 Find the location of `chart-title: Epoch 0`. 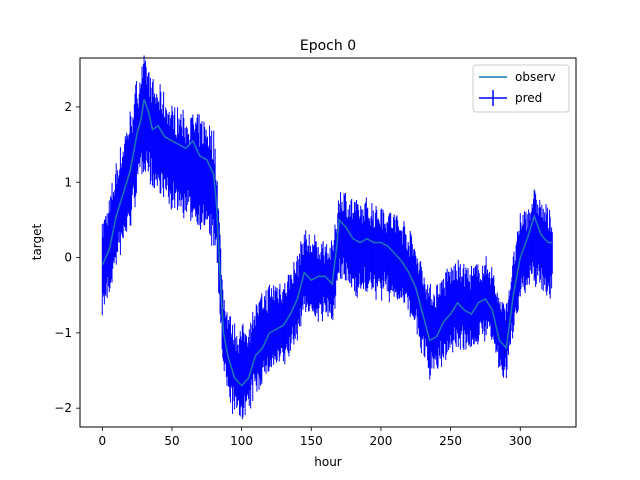

chart-title: Epoch 0 is located at coordinates (328, 46).